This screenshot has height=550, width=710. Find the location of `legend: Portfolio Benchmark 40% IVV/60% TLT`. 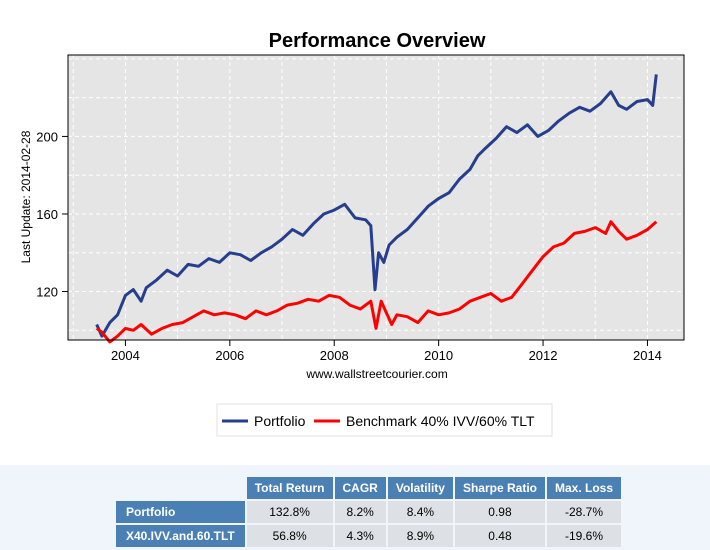

legend: Portfolio Benchmark 40% IVV/60% TLT is located at coordinates (384, 420).